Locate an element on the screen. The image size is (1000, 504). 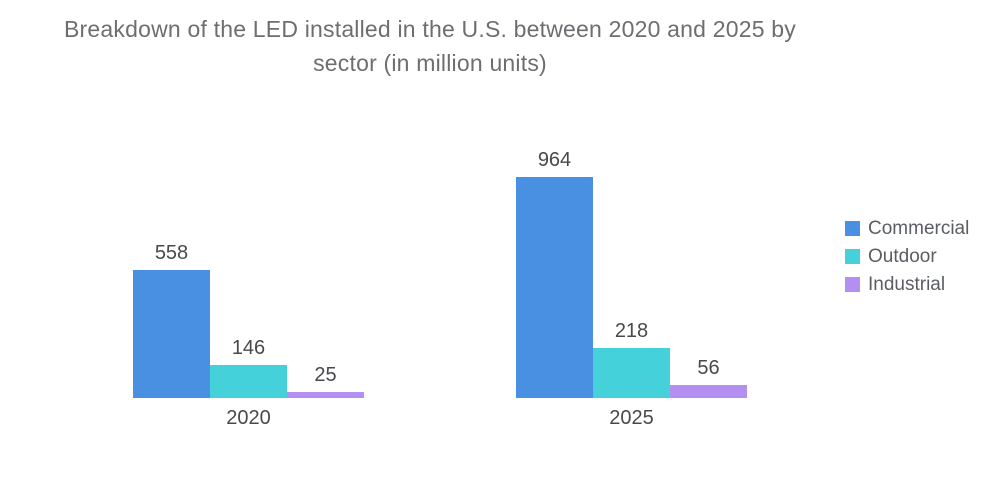
legend: Commercial Outdoor Industrial is located at coordinates (907, 261).